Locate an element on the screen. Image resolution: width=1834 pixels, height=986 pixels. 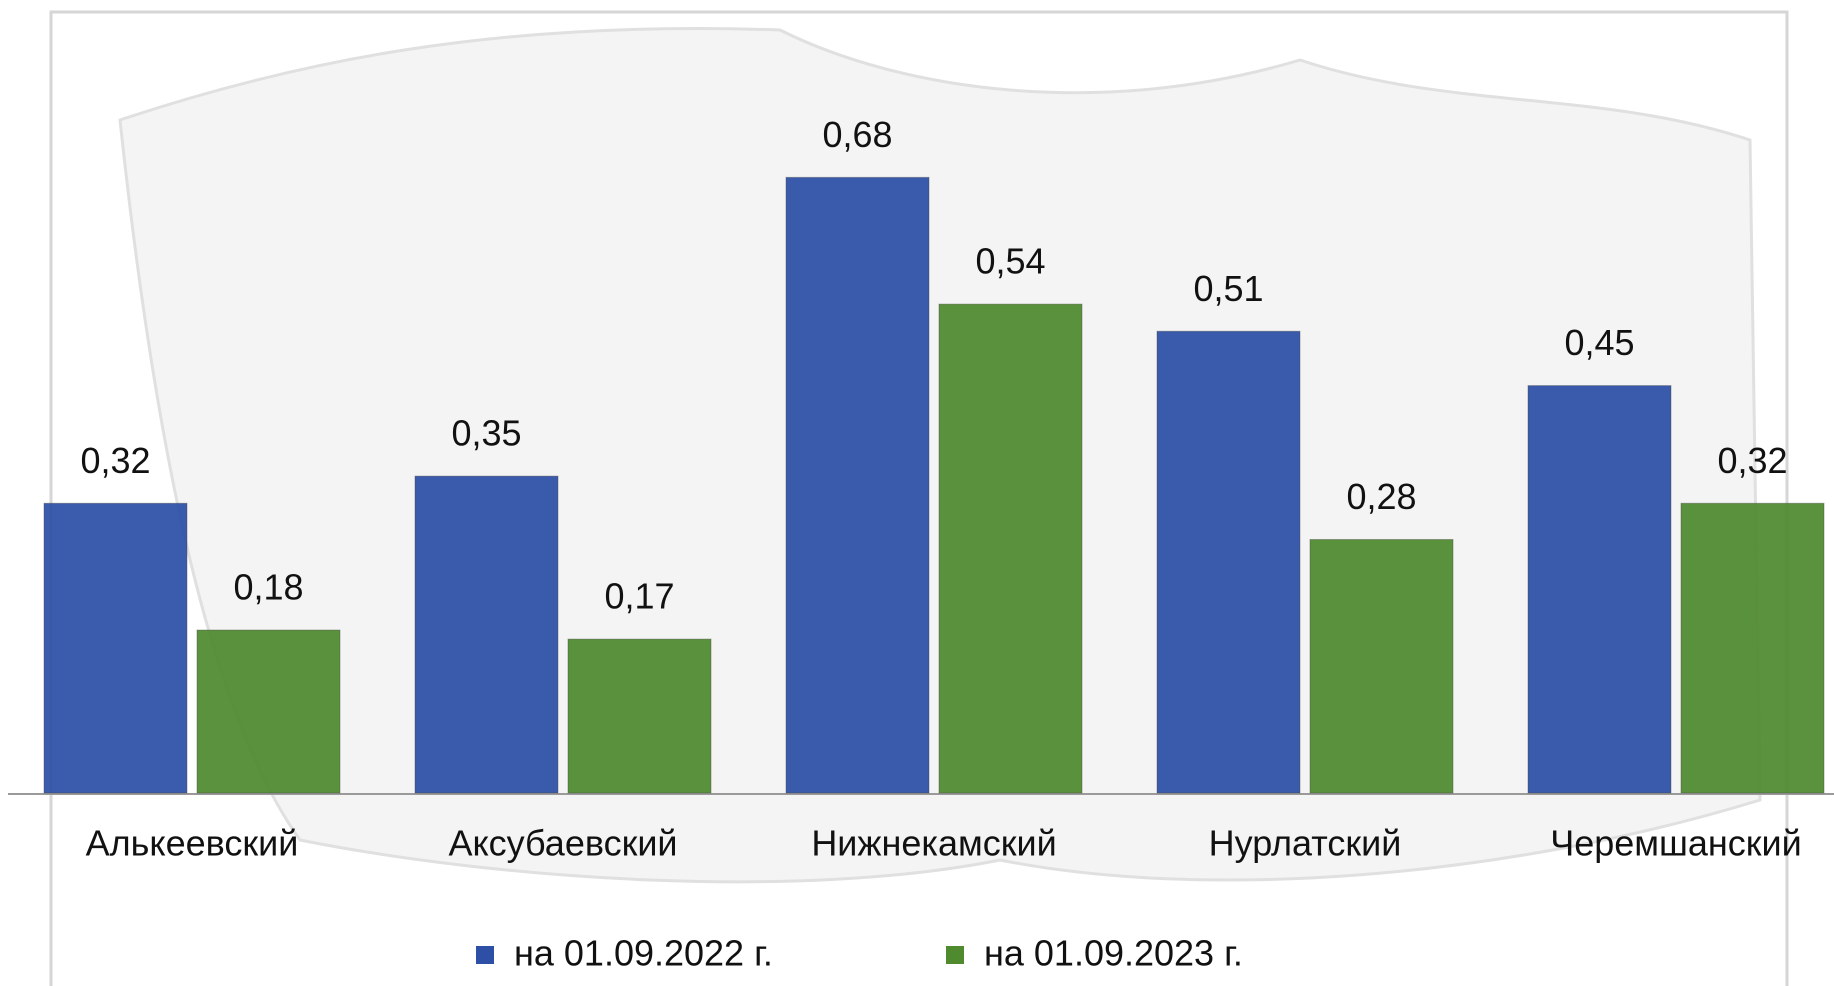
legend-label: на 01.09.2022 г. is located at coordinates (643, 953).